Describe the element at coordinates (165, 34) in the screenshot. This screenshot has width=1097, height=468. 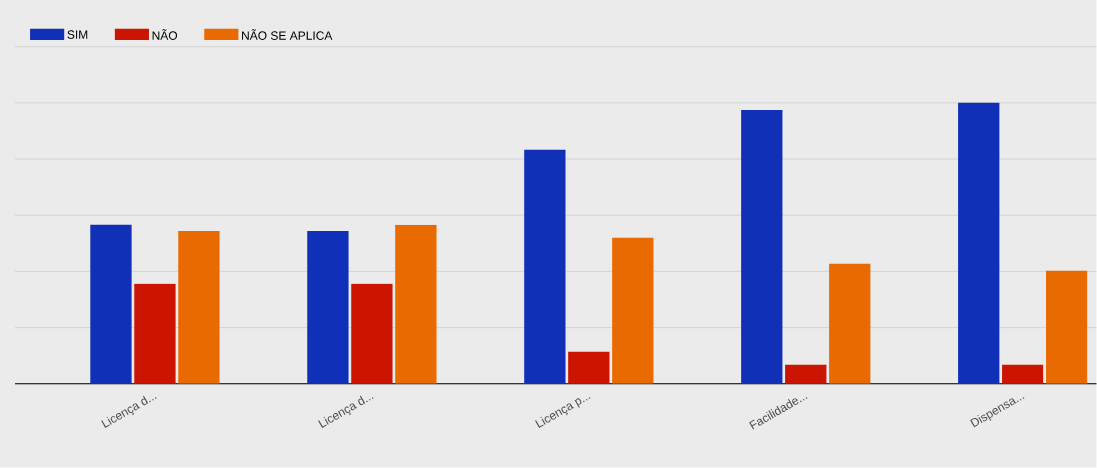
I see `legend-label: NÃO` at that location.